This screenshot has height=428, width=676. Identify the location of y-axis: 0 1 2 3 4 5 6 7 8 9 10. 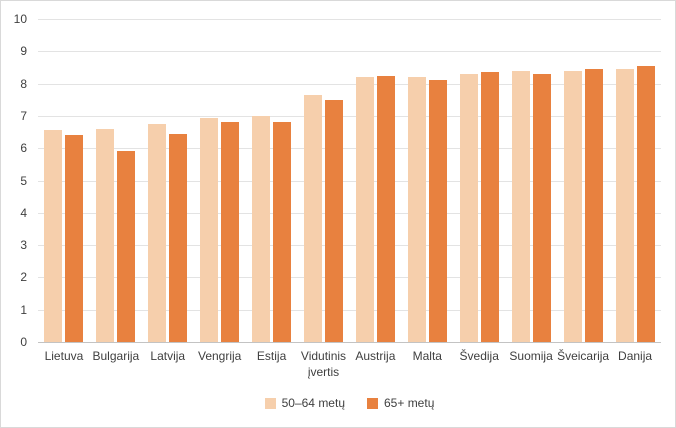
(15, 180).